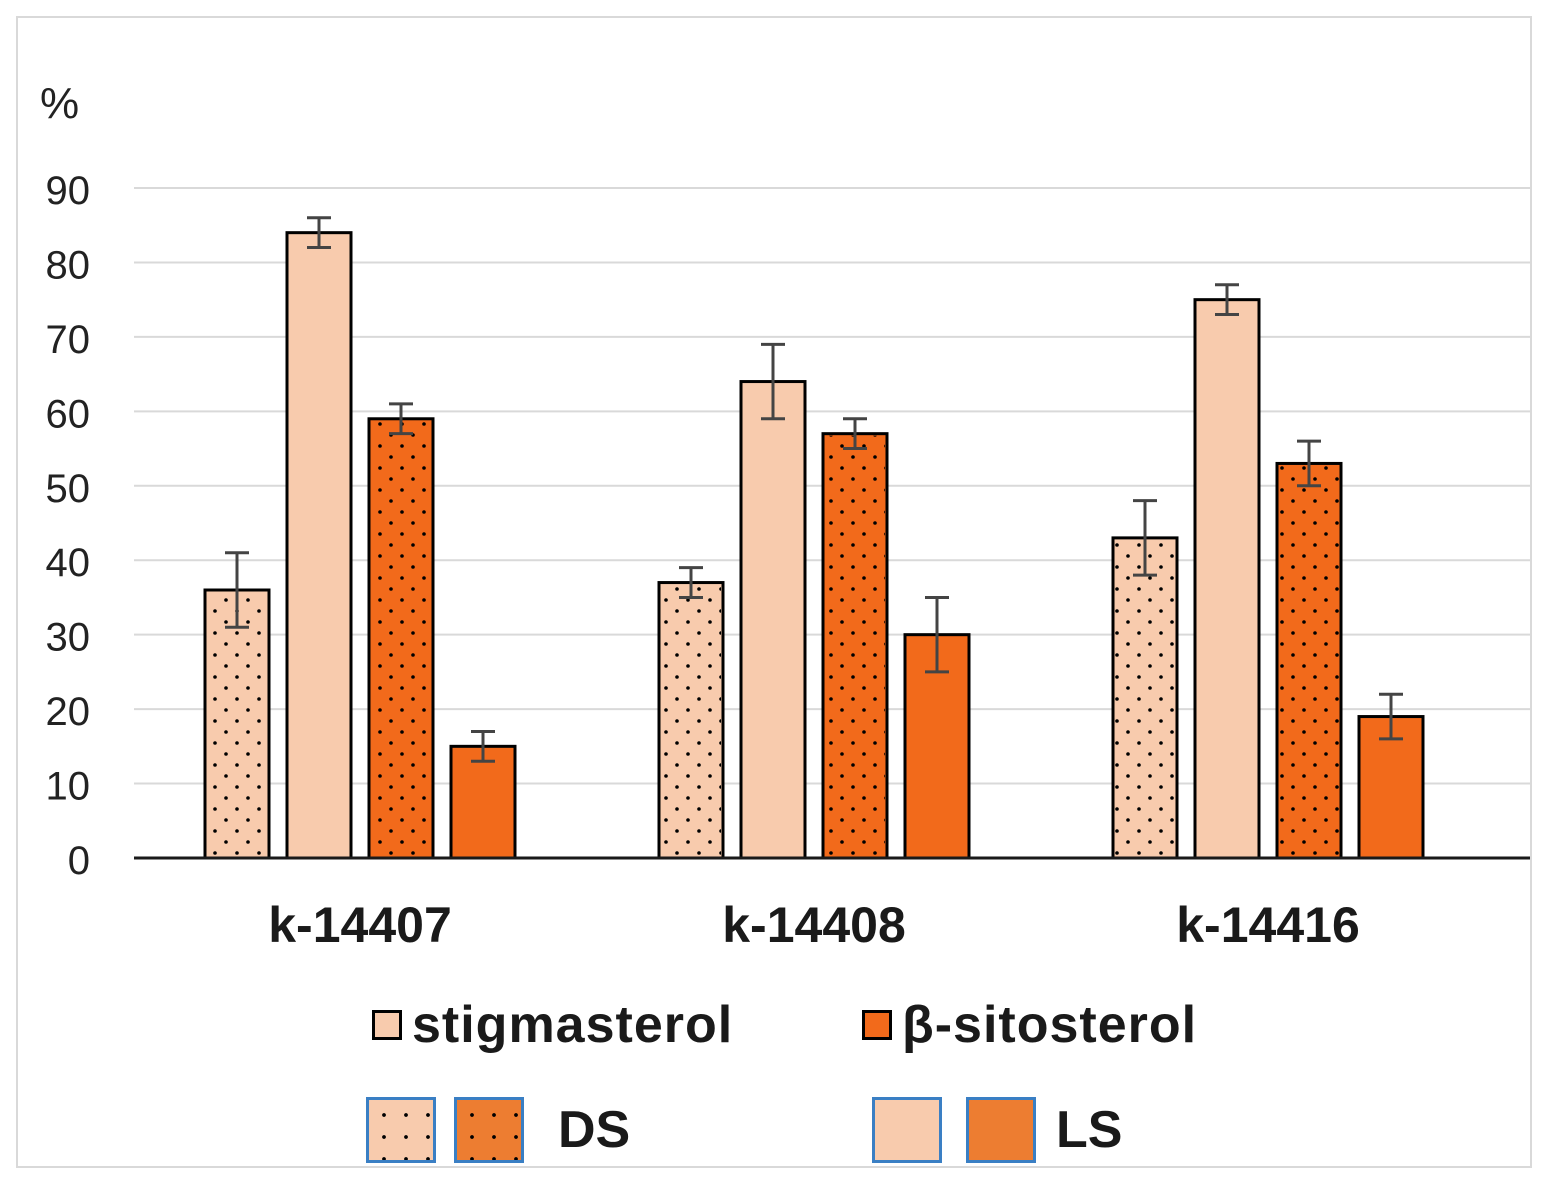 Image resolution: width=1550 pixels, height=1186 pixels. Describe the element at coordinates (877, 1025) in the screenshot. I see `legend-swatch-beta-sitosterol` at that location.